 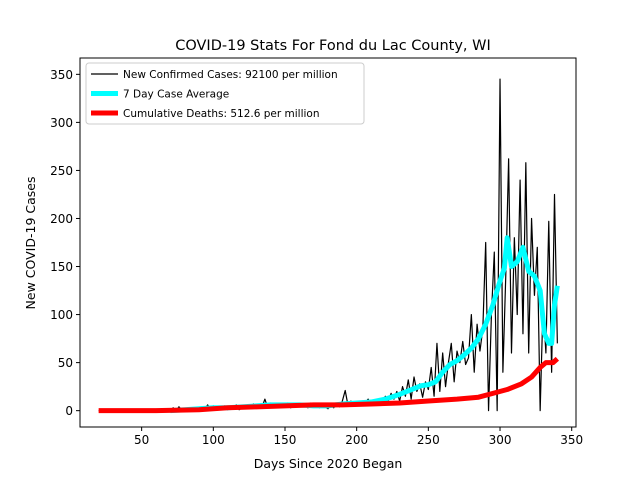 I want to click on x-axis-label: Days Since 2020 Began, so click(x=328, y=463).